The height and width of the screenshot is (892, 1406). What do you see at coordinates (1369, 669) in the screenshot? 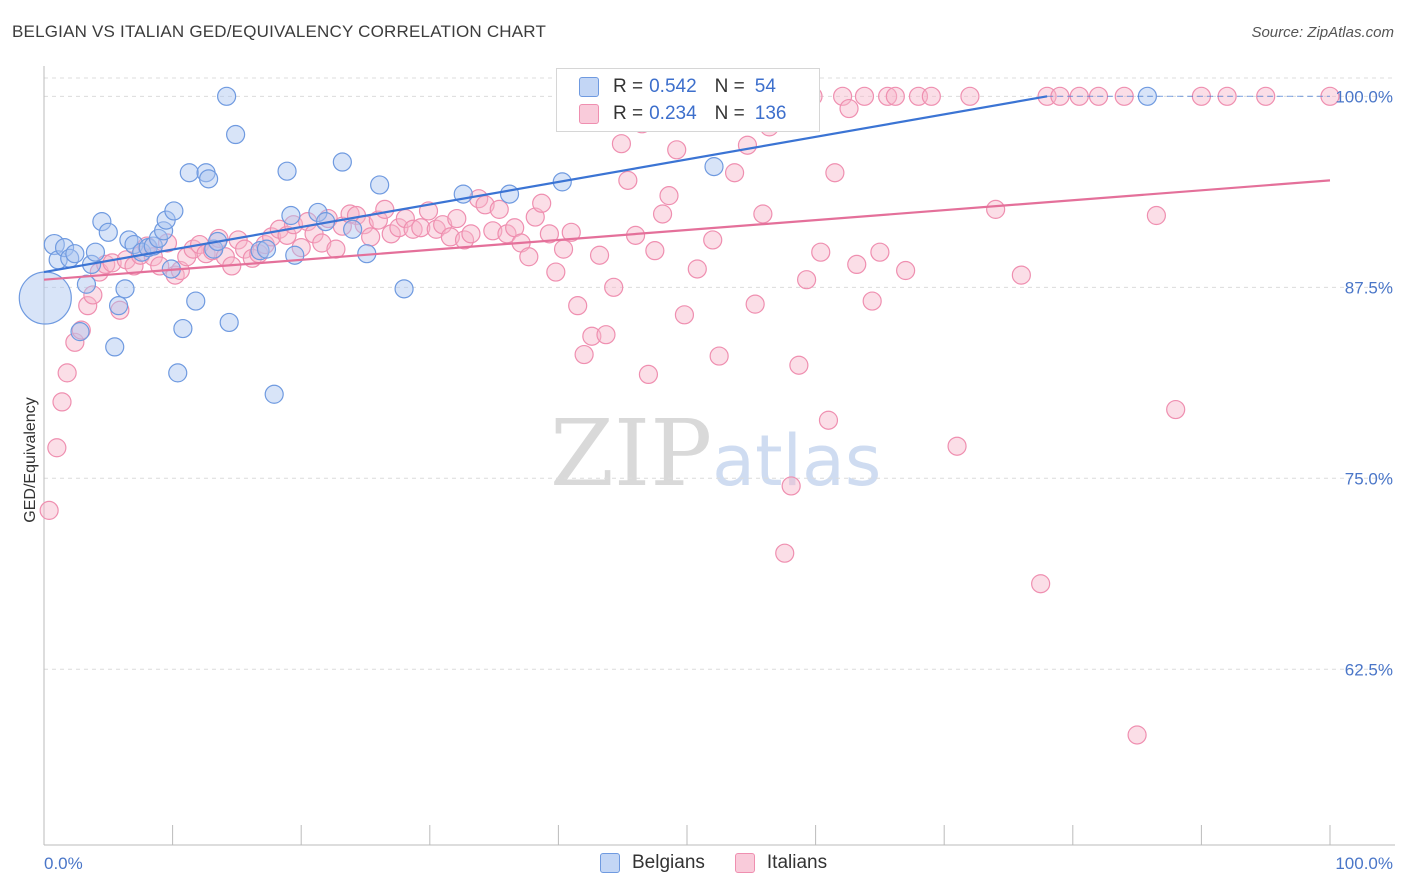
I see `y-tick-label: 62.5%` at bounding box center [1369, 669].